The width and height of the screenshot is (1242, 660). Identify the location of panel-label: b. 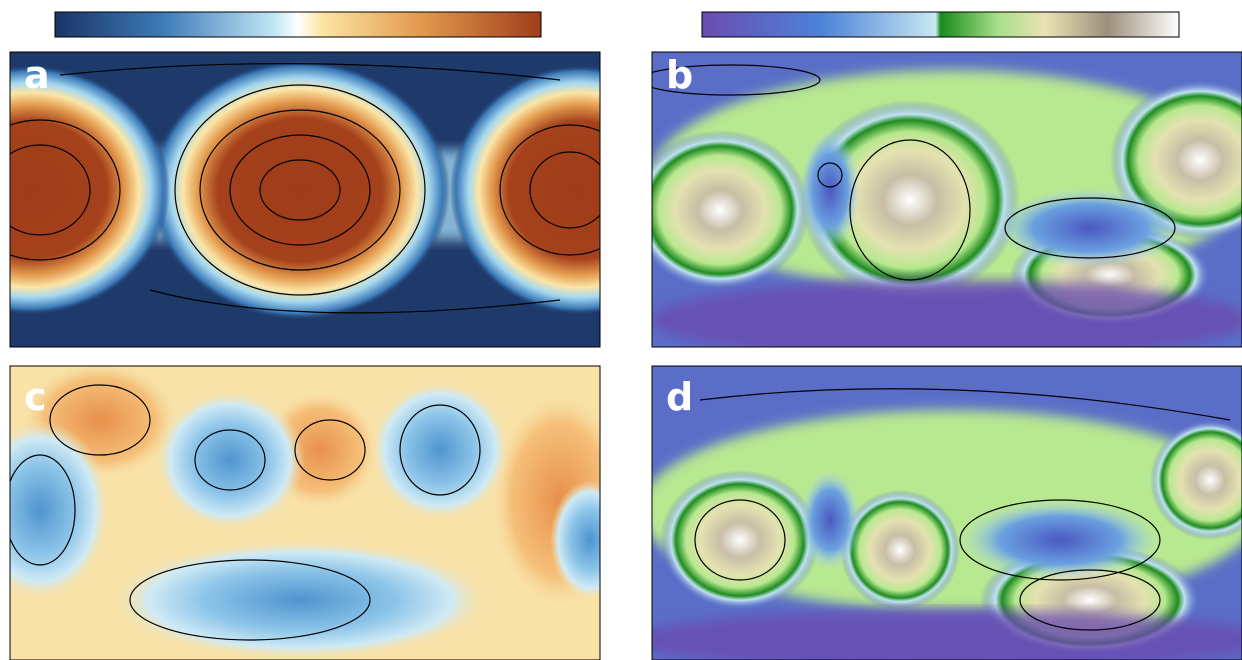
(679, 75).